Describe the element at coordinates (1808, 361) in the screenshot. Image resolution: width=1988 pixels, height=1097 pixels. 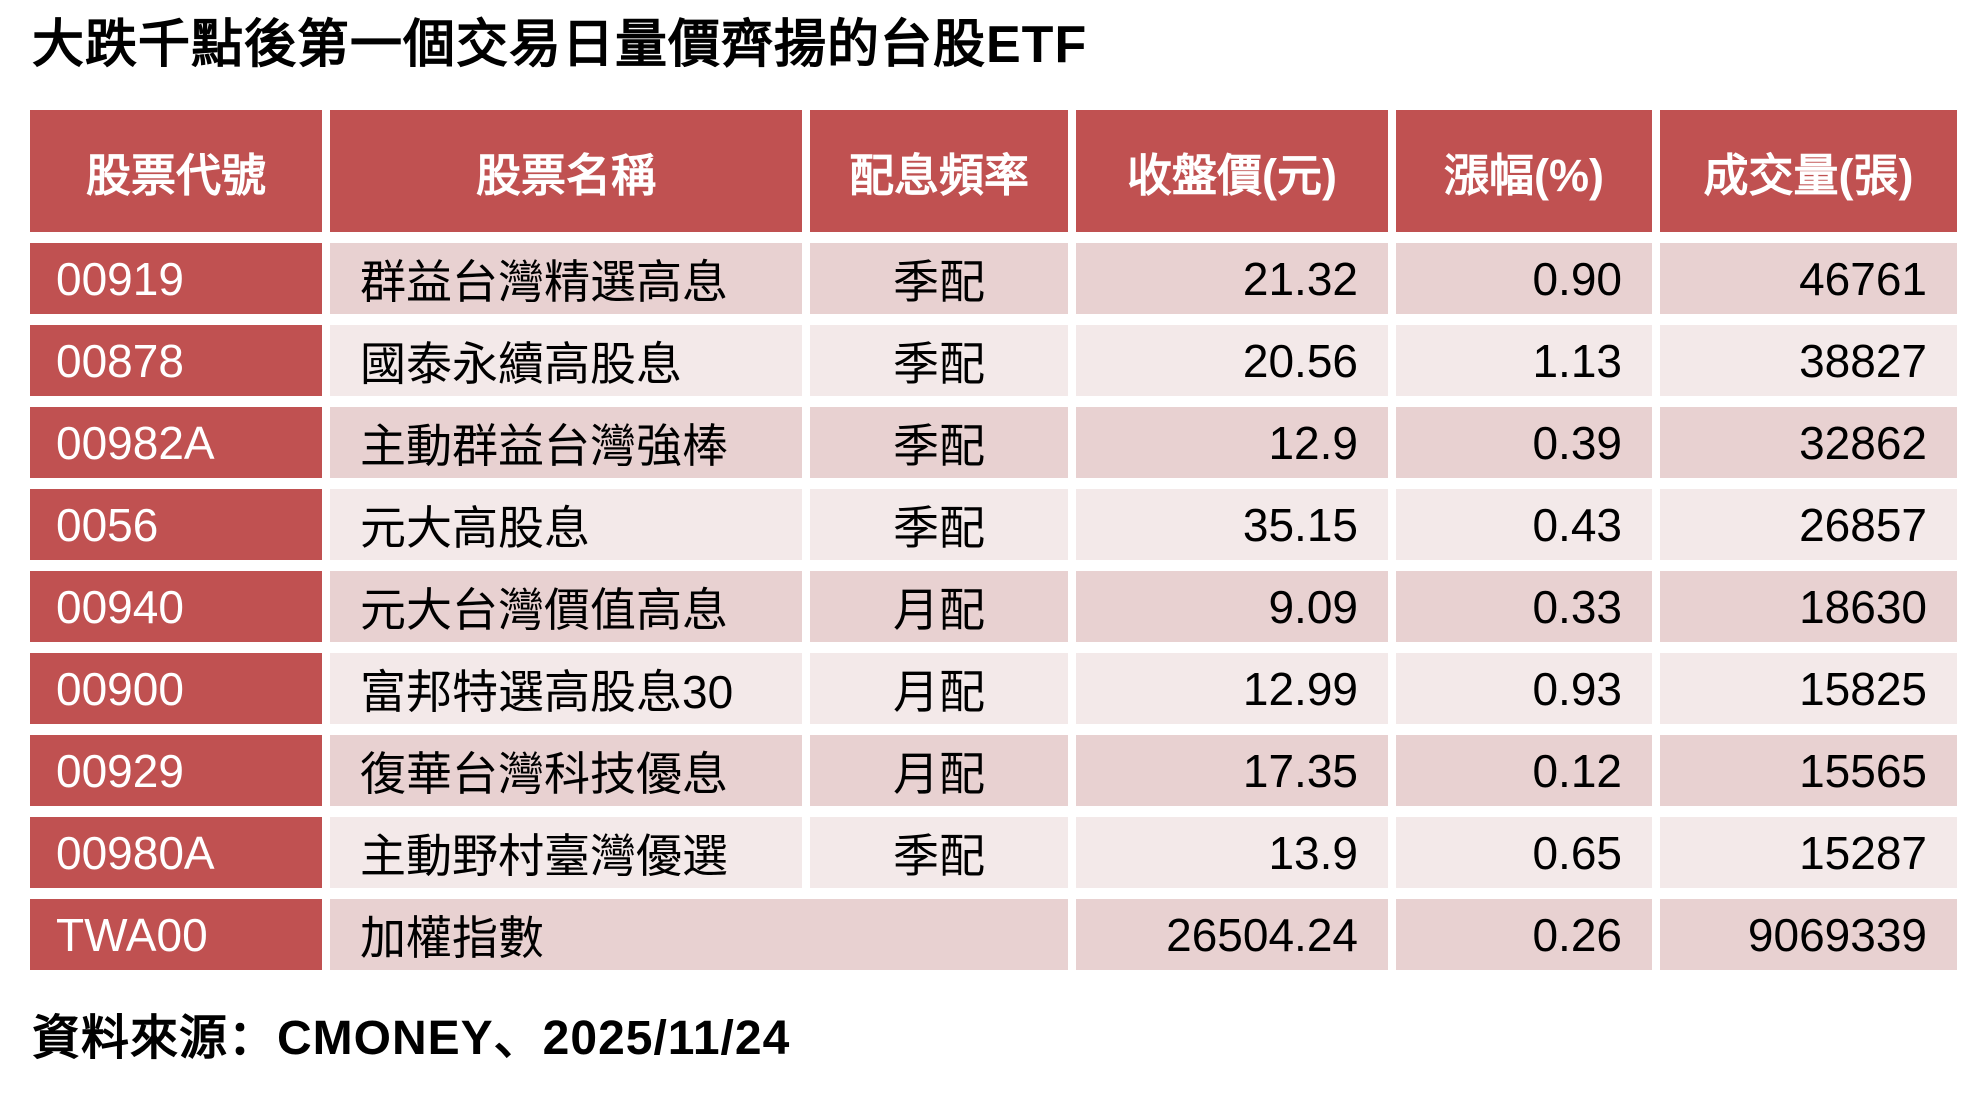
I see `cell-volume: 38827` at that location.